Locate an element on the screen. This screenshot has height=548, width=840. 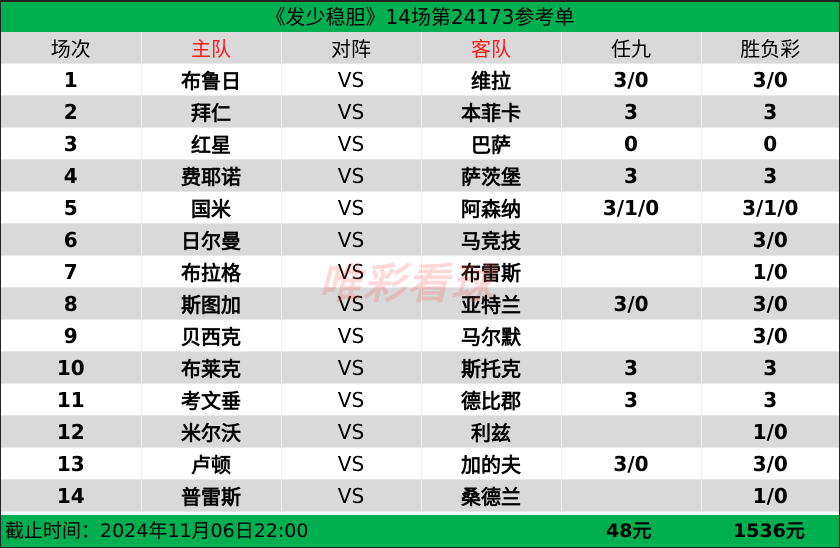
table-row: 3 红星 VS 巴萨 0 0 is located at coordinates (420, 143).